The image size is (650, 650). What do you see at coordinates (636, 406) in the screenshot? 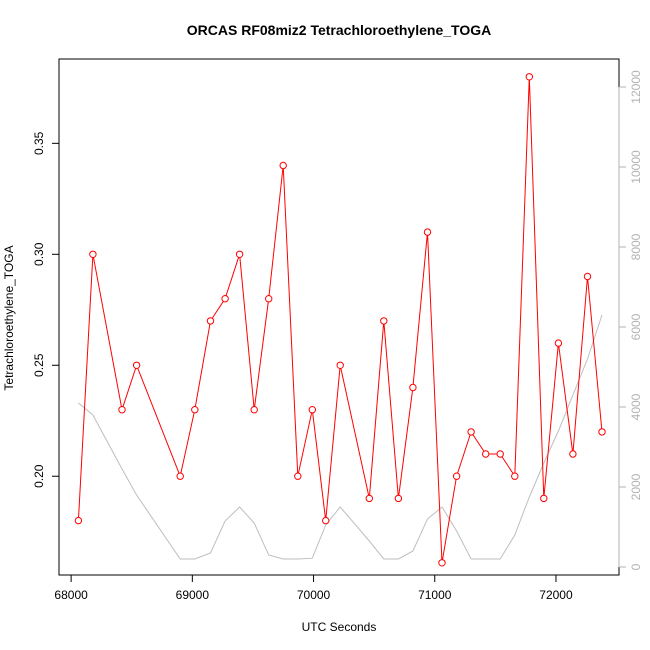
I see `y2-tick-label: 4000` at bounding box center [636, 406].